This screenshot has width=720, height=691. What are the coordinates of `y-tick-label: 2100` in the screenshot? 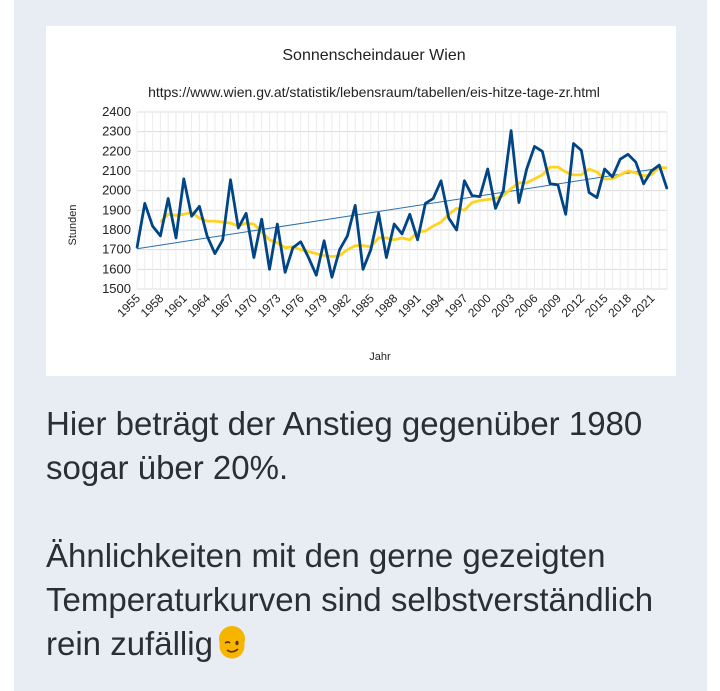 It's located at (116, 170).